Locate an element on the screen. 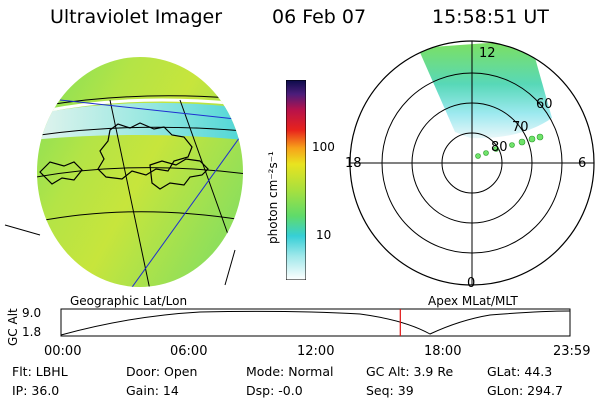 This screenshot has width=600, height=400. info-glat: GLat: 44.3 is located at coordinates (520, 371).